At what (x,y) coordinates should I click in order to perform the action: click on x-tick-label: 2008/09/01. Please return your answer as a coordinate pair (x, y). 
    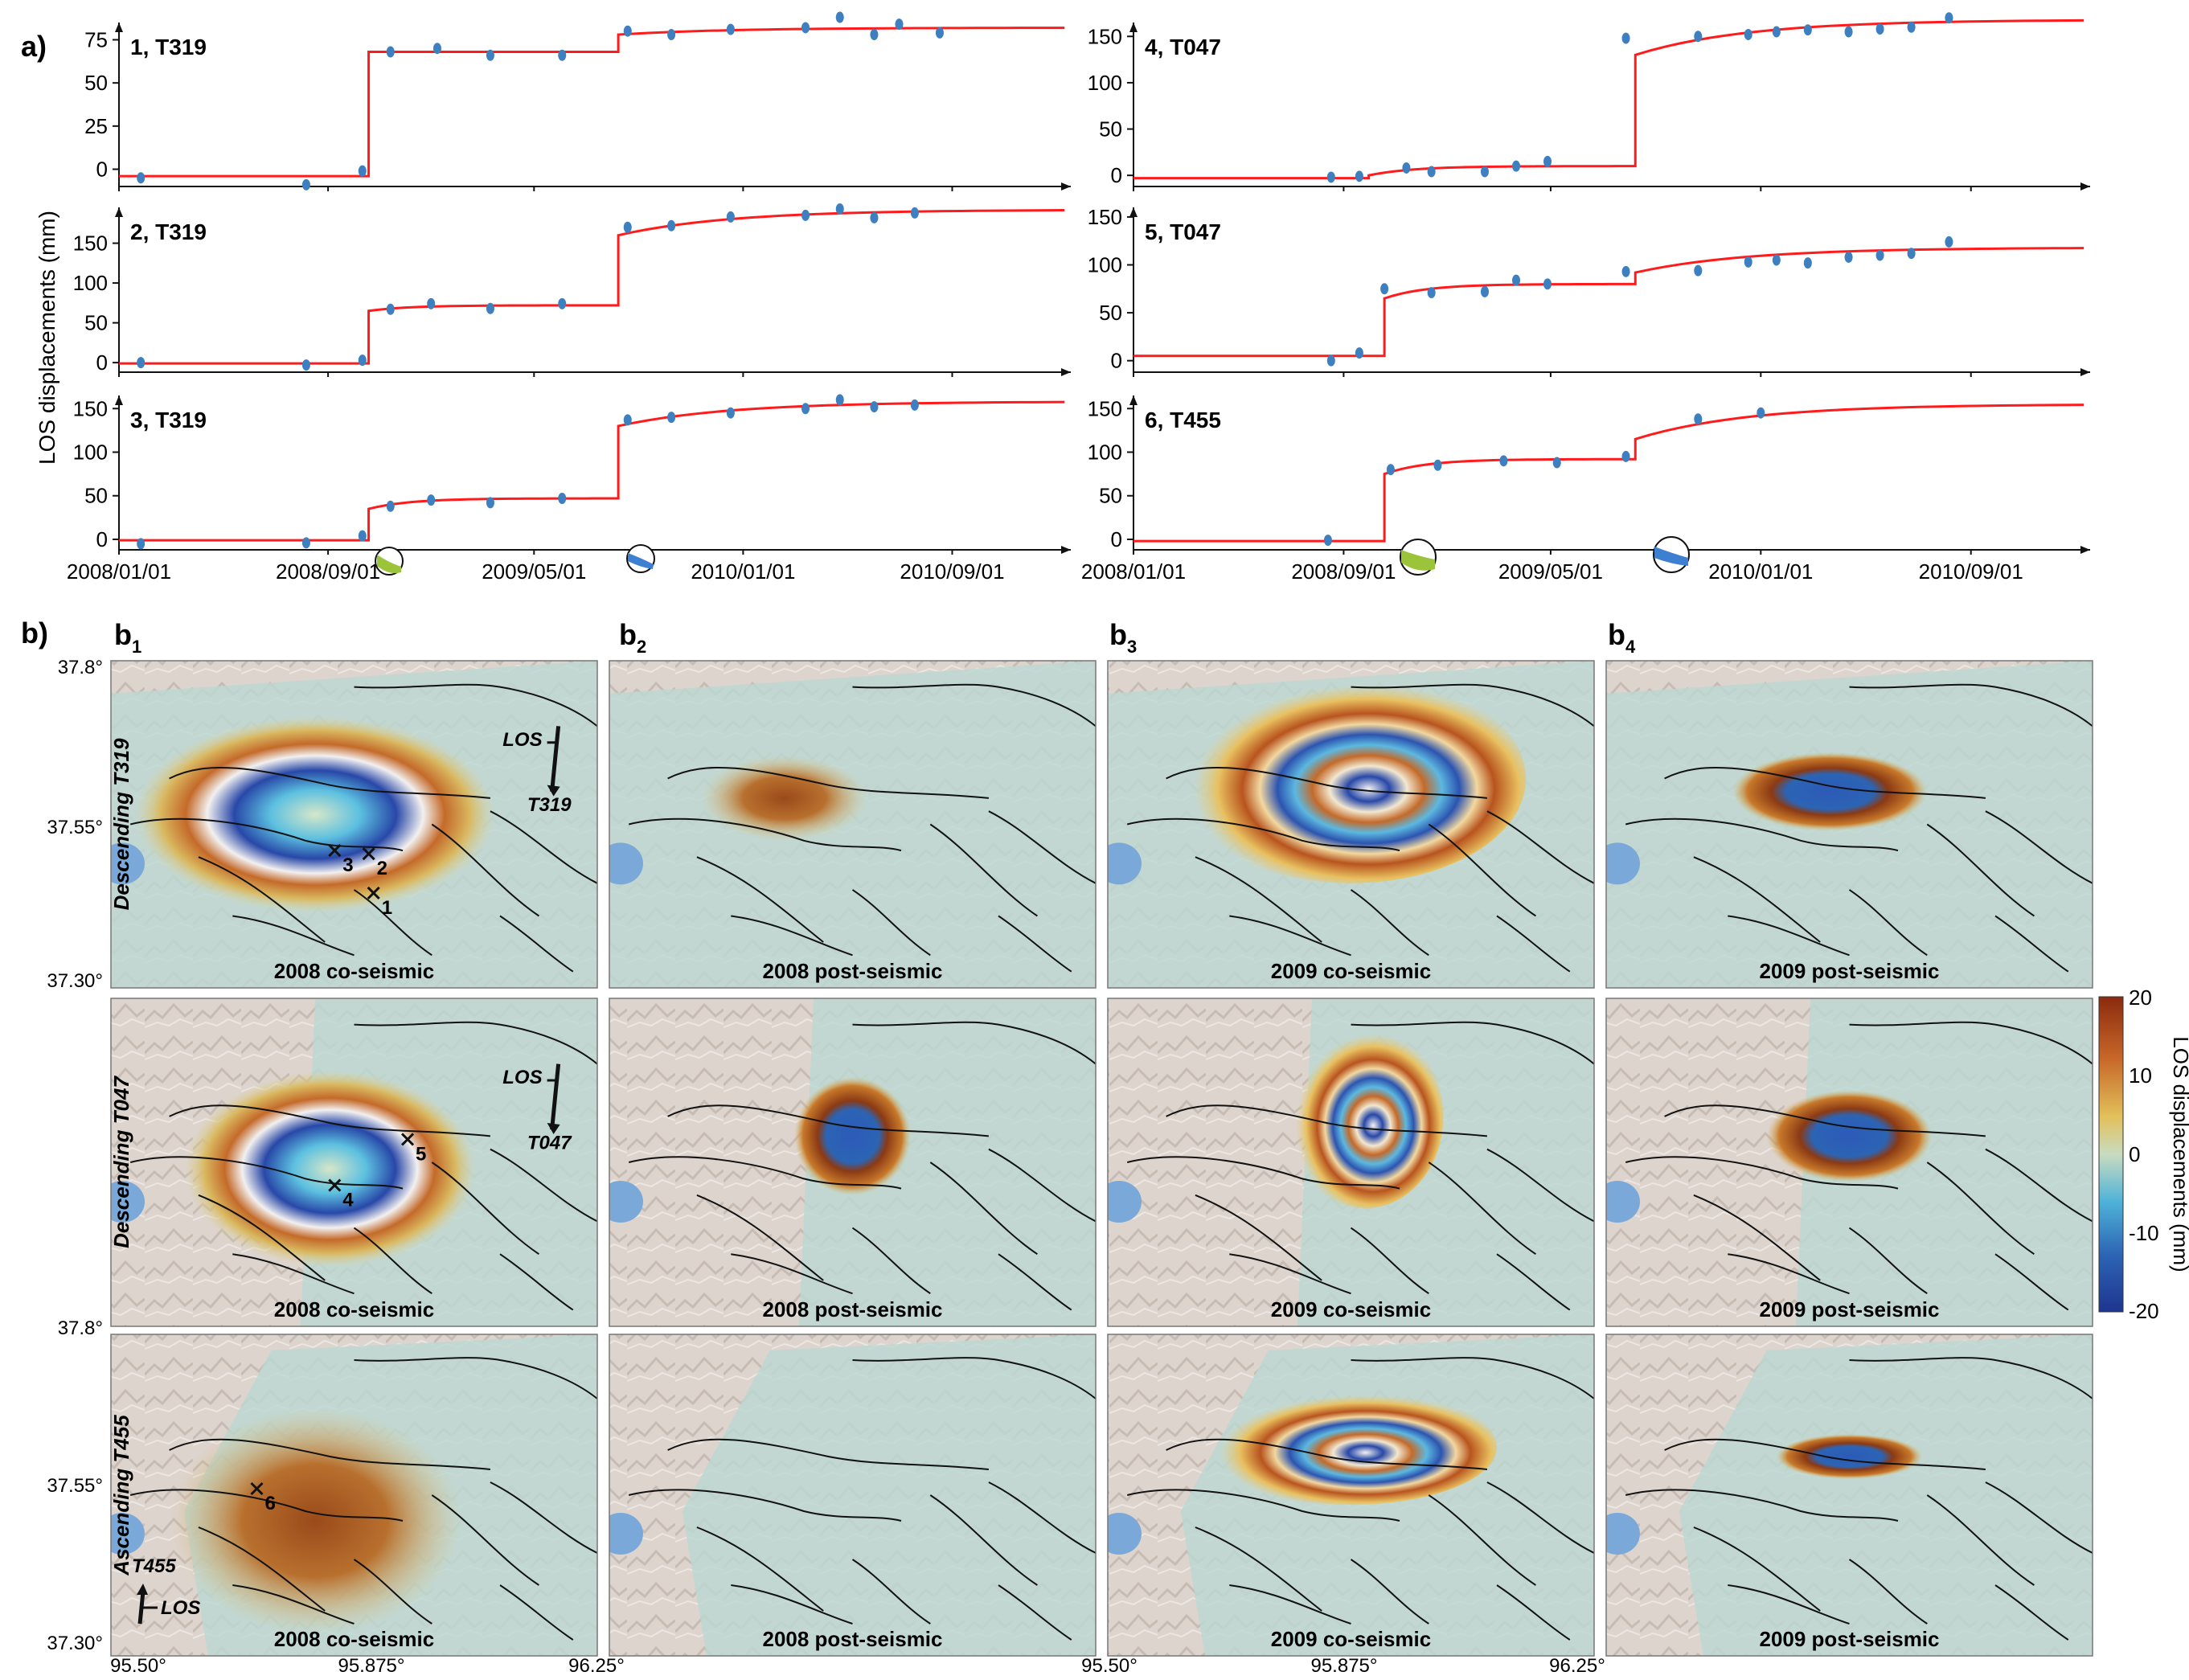
    Looking at the image, I should click on (328, 571).